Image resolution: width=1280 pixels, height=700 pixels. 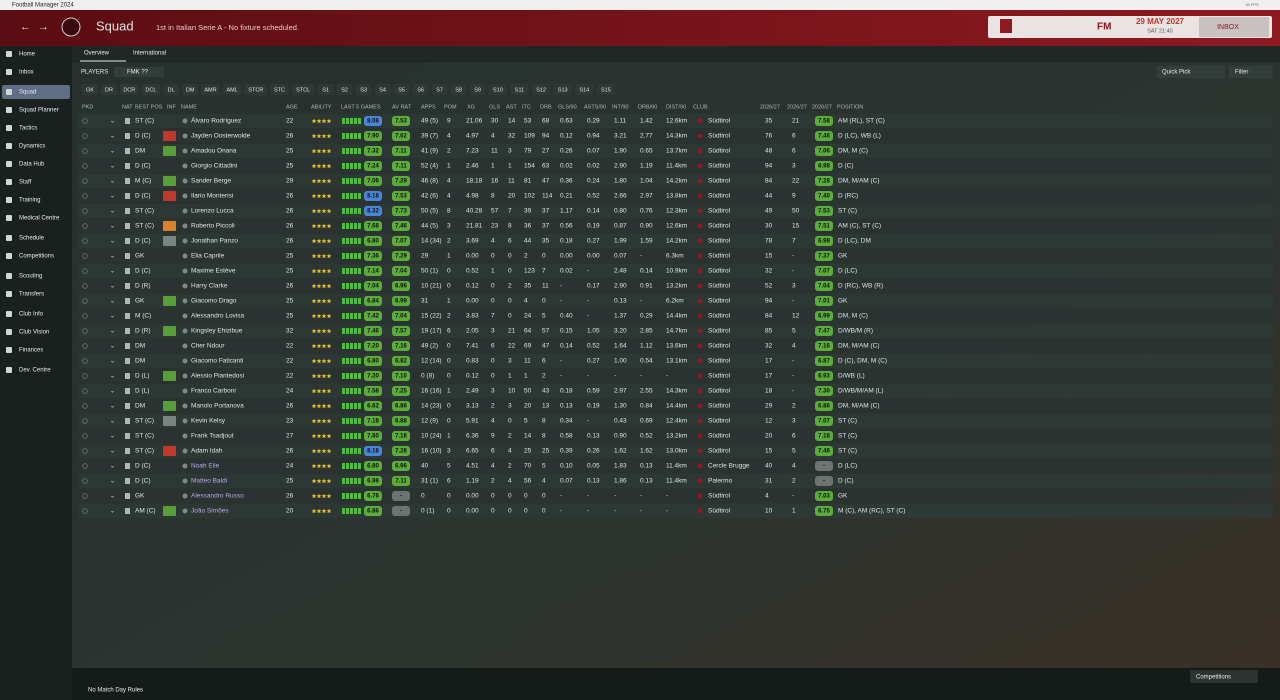 What do you see at coordinates (32, 165) in the screenshot?
I see `nav-item: Data Hub` at bounding box center [32, 165].